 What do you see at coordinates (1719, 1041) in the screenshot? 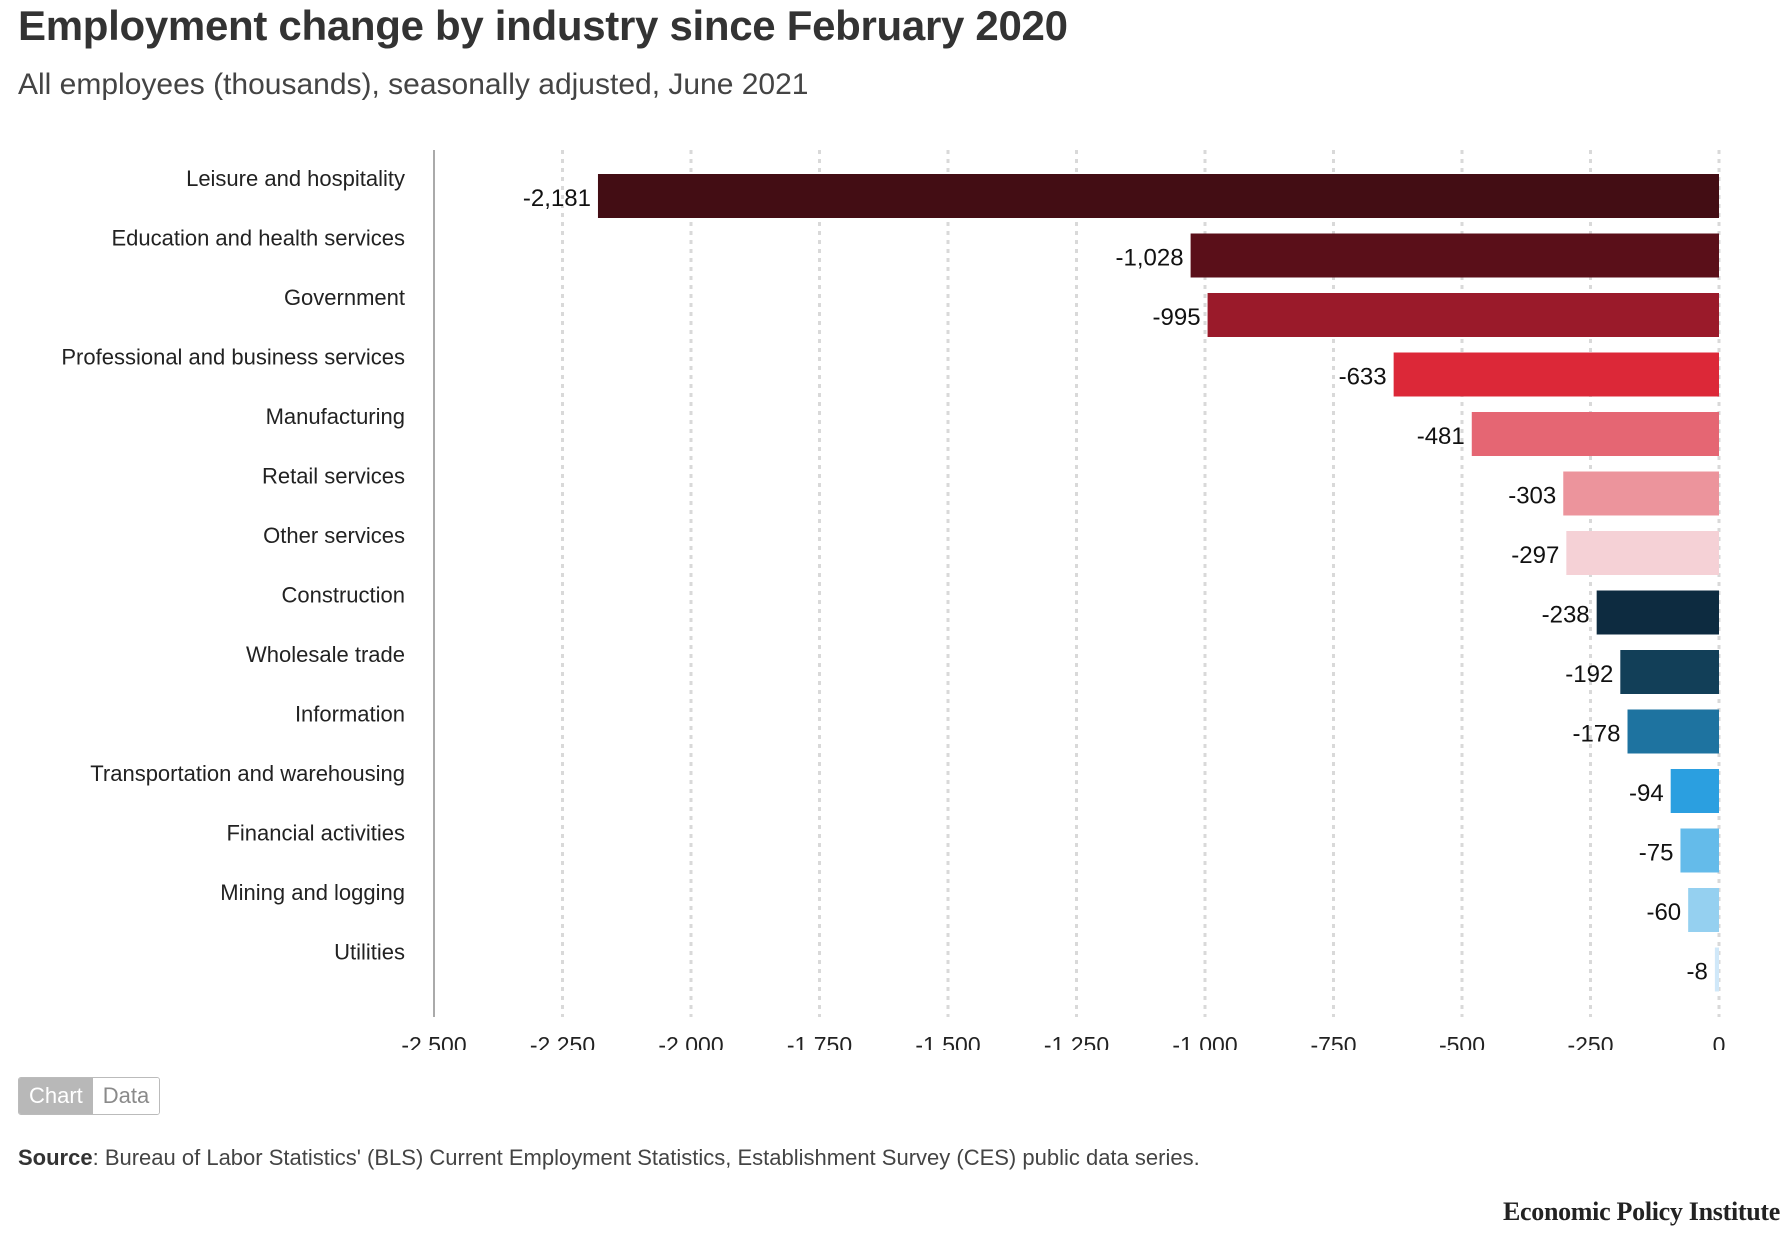
I see `x-tick-label: 0` at bounding box center [1719, 1041].